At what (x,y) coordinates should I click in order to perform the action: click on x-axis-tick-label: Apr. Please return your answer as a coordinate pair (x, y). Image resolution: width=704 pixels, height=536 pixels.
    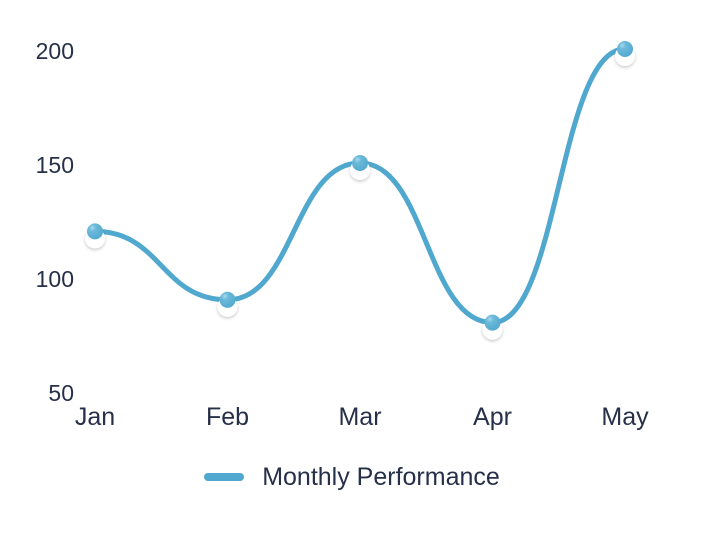
    Looking at the image, I should click on (492, 417).